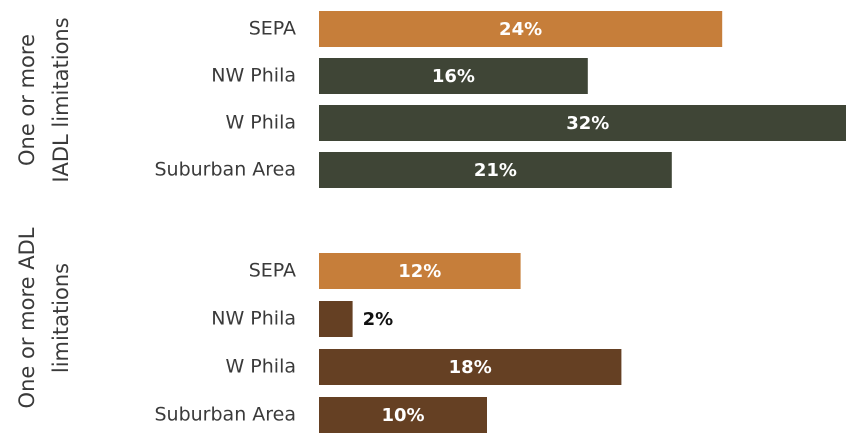 This screenshot has width=846, height=435. What do you see at coordinates (587, 123) in the screenshot?
I see `value-label: 32%` at bounding box center [587, 123].